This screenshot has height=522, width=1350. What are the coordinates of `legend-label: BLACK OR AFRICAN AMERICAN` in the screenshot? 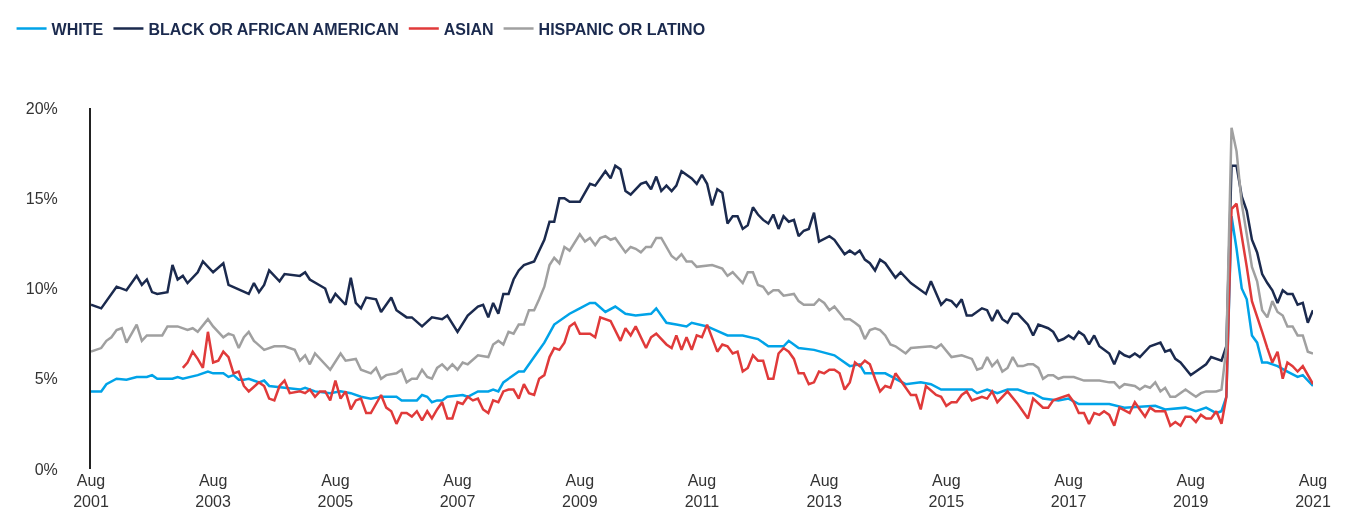 It's located at (273, 29).